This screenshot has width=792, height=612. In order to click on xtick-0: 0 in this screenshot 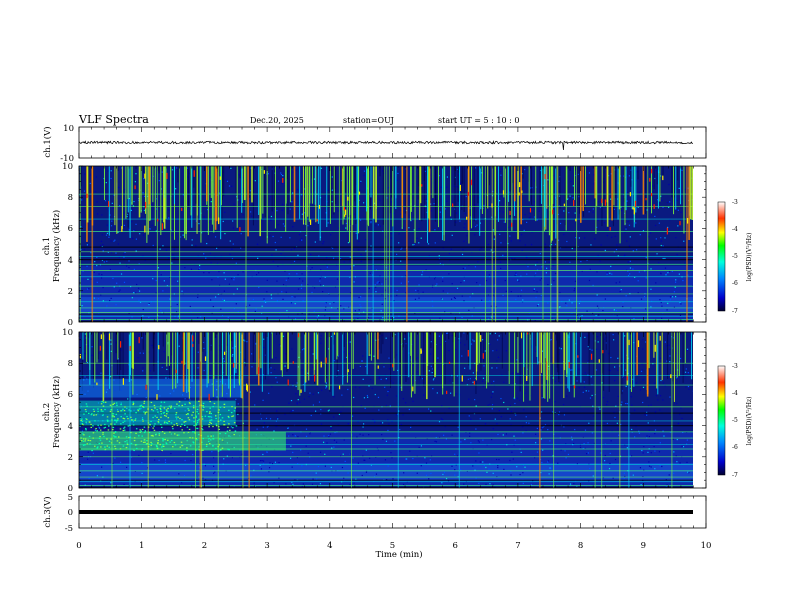, I will do `click(78, 546)`.